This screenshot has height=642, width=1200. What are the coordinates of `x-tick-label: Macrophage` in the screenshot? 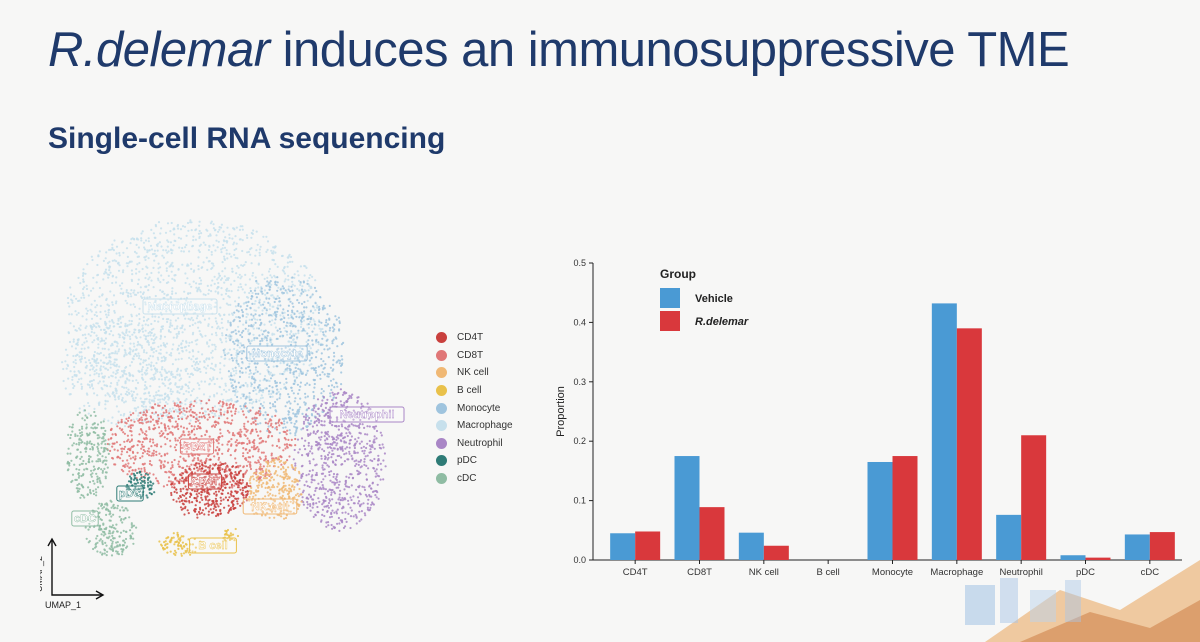 It's located at (956, 572).